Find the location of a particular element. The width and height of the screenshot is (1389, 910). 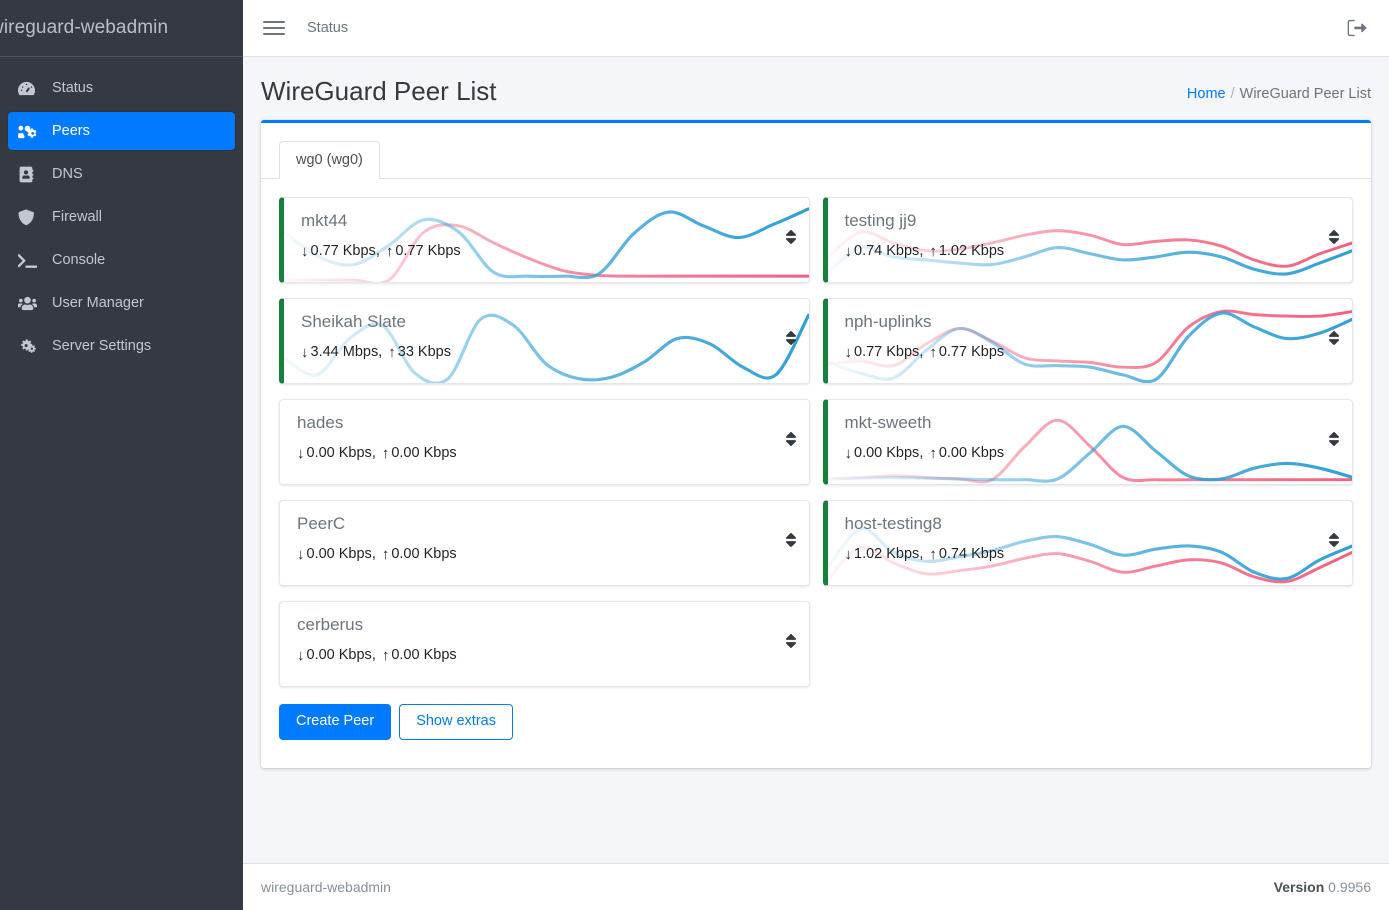

peer-card: Sheikah Slate ↓ 3.44 Mbps, ↑ 33 Kbps is located at coordinates (544, 341).